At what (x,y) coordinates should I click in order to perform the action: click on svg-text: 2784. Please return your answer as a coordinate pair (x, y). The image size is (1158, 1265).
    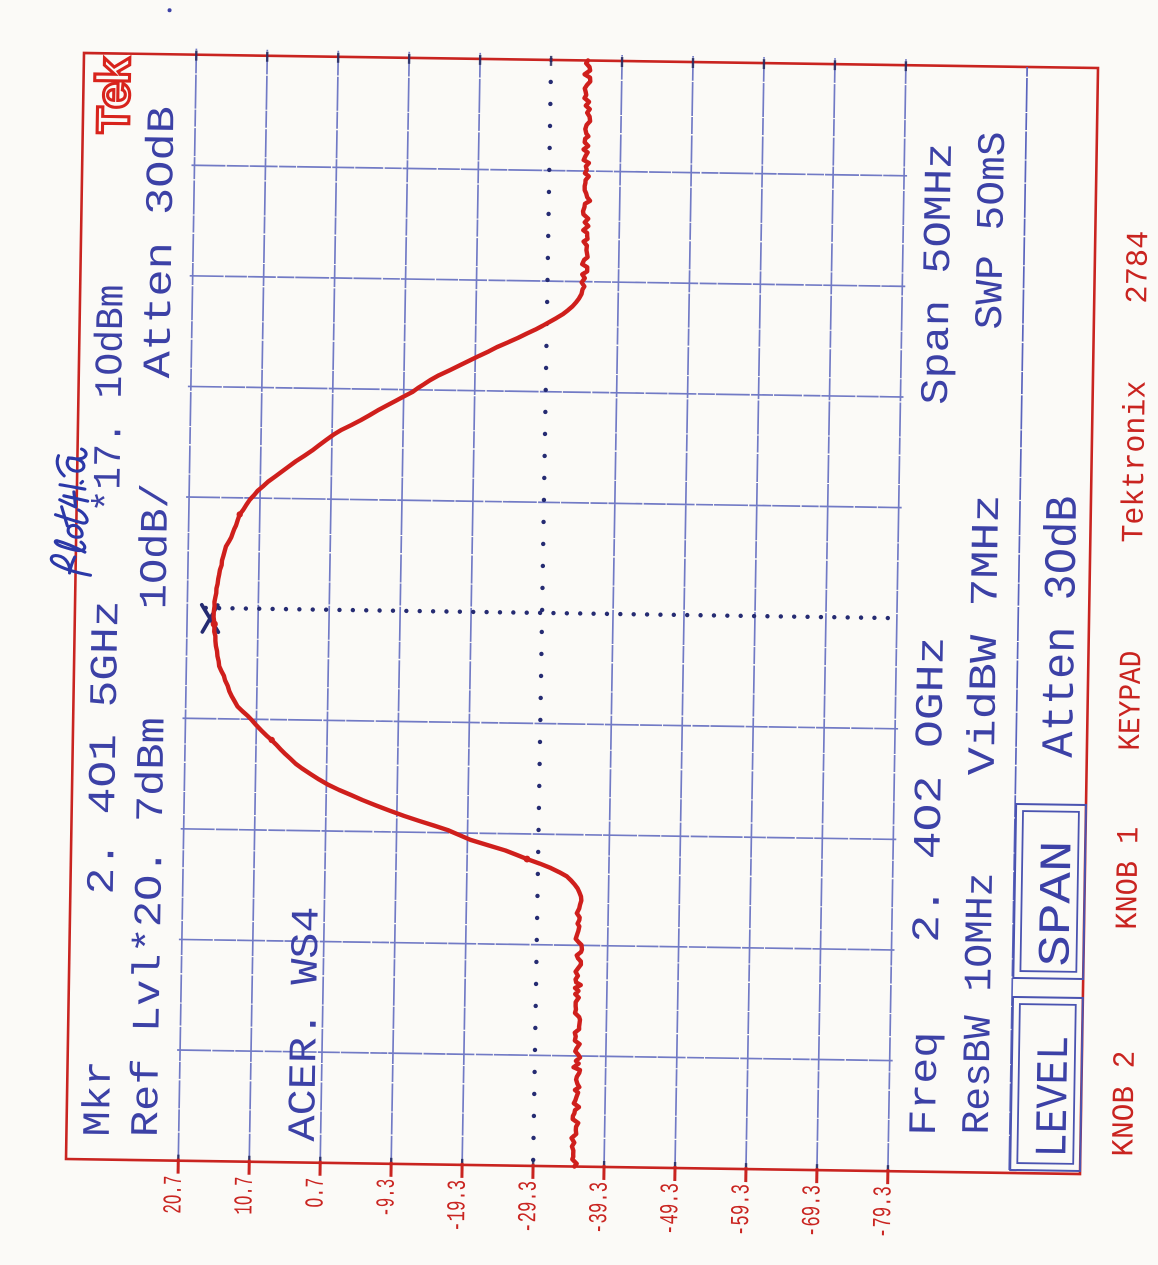
    Looking at the image, I should click on (1139, 267).